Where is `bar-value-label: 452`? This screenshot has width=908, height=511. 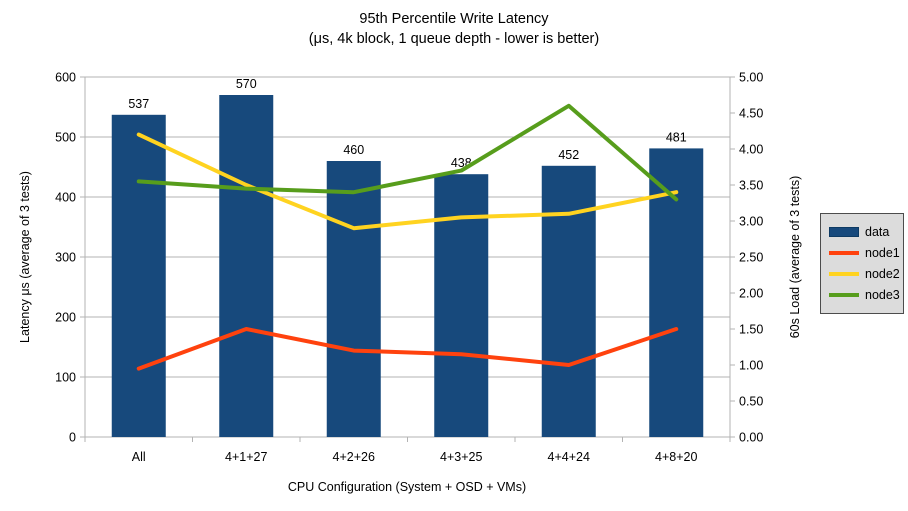 bar-value-label: 452 is located at coordinates (568, 155).